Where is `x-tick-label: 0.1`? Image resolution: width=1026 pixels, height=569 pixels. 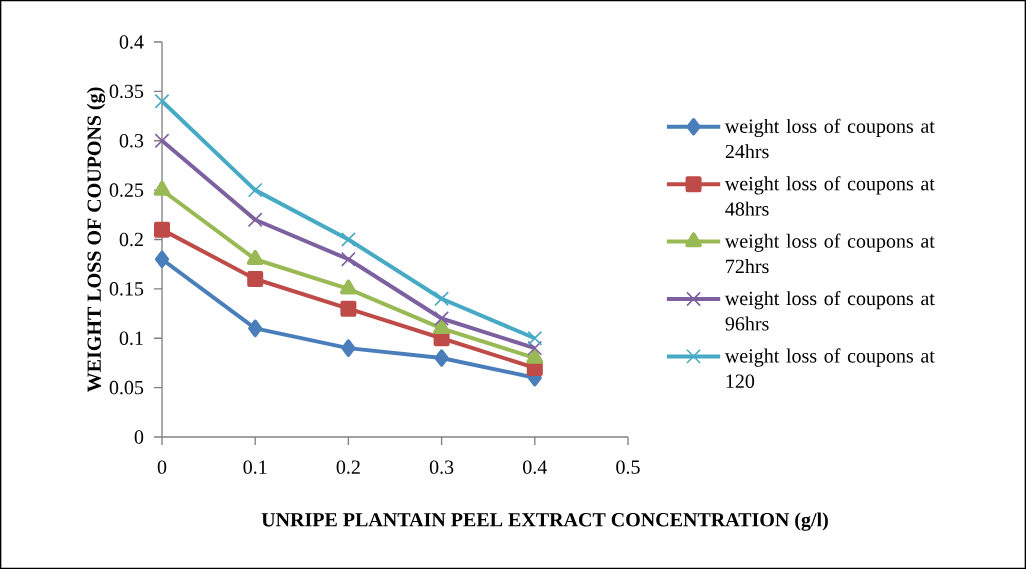 x-tick-label: 0.1 is located at coordinates (255, 467).